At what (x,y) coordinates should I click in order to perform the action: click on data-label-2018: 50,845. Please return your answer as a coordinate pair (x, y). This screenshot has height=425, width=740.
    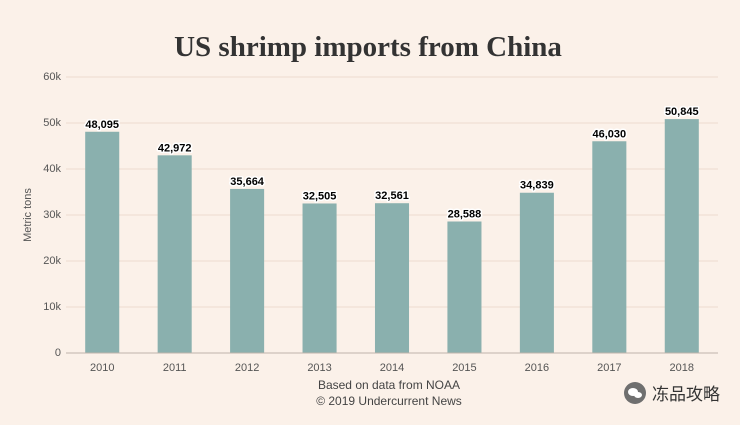
    Looking at the image, I should click on (682, 112).